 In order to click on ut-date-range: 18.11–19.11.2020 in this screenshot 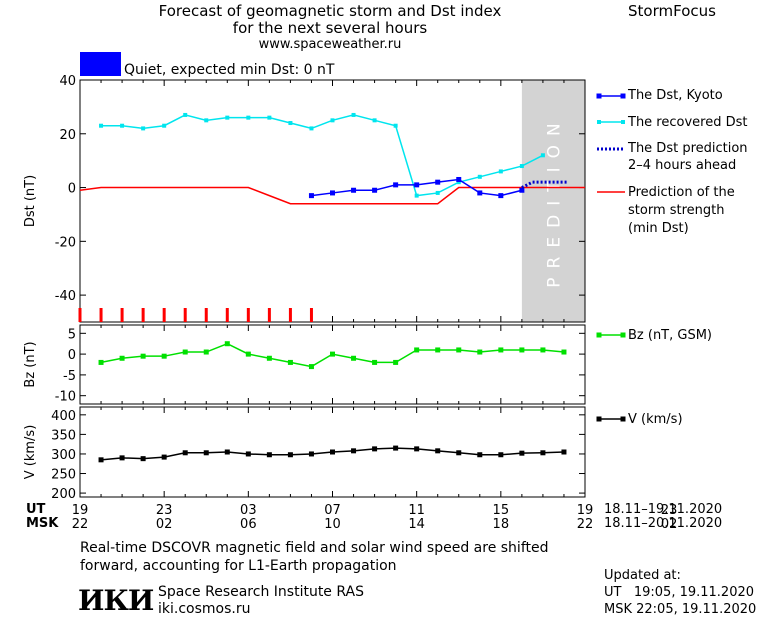, I will do `click(663, 509)`.